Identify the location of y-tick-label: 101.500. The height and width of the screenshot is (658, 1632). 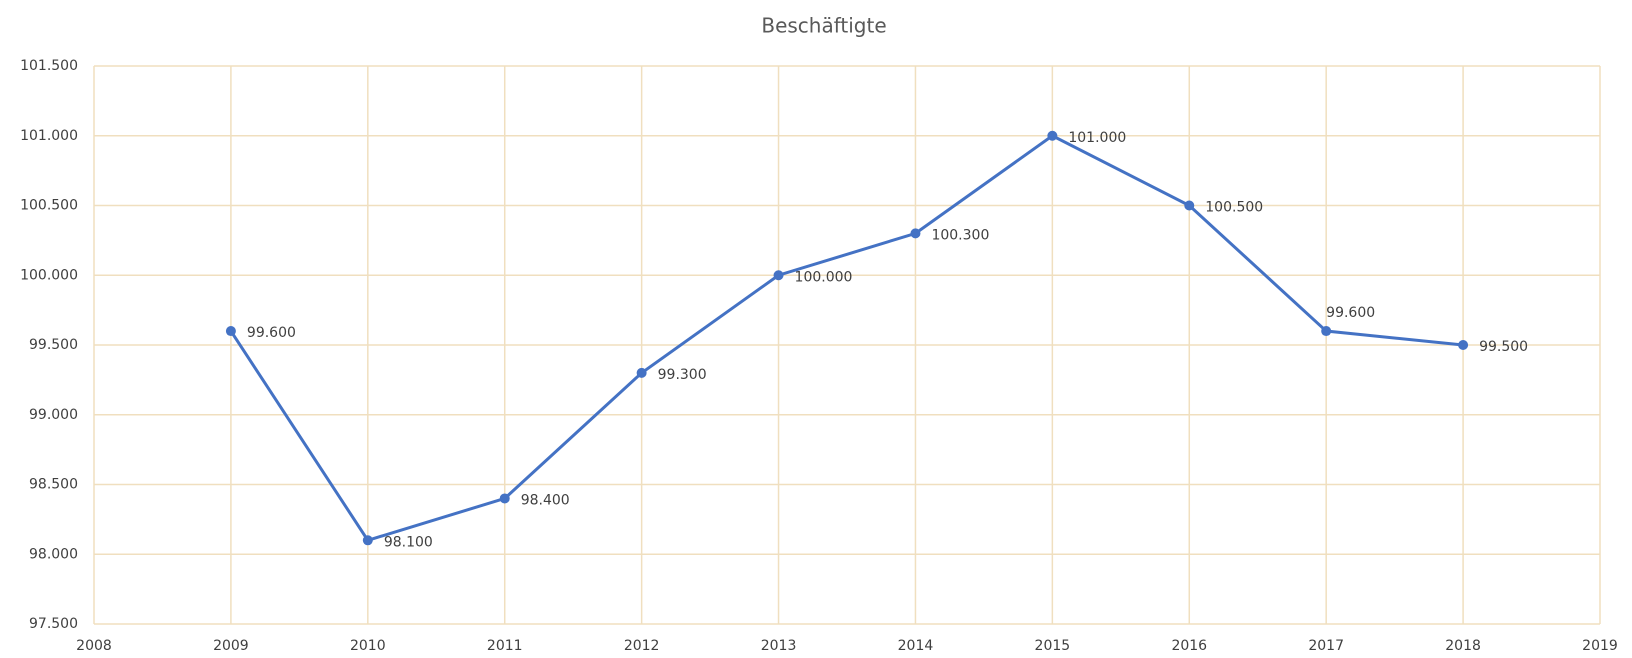
(49, 66).